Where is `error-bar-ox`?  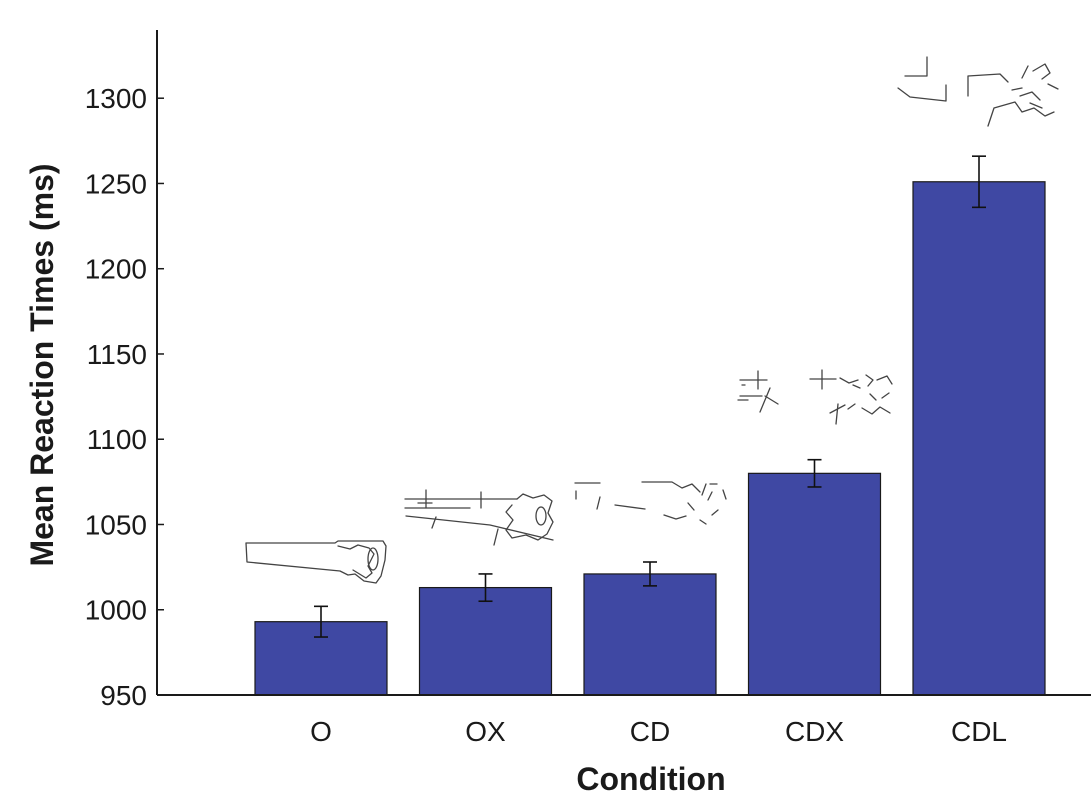 error-bar-ox is located at coordinates (485, 588).